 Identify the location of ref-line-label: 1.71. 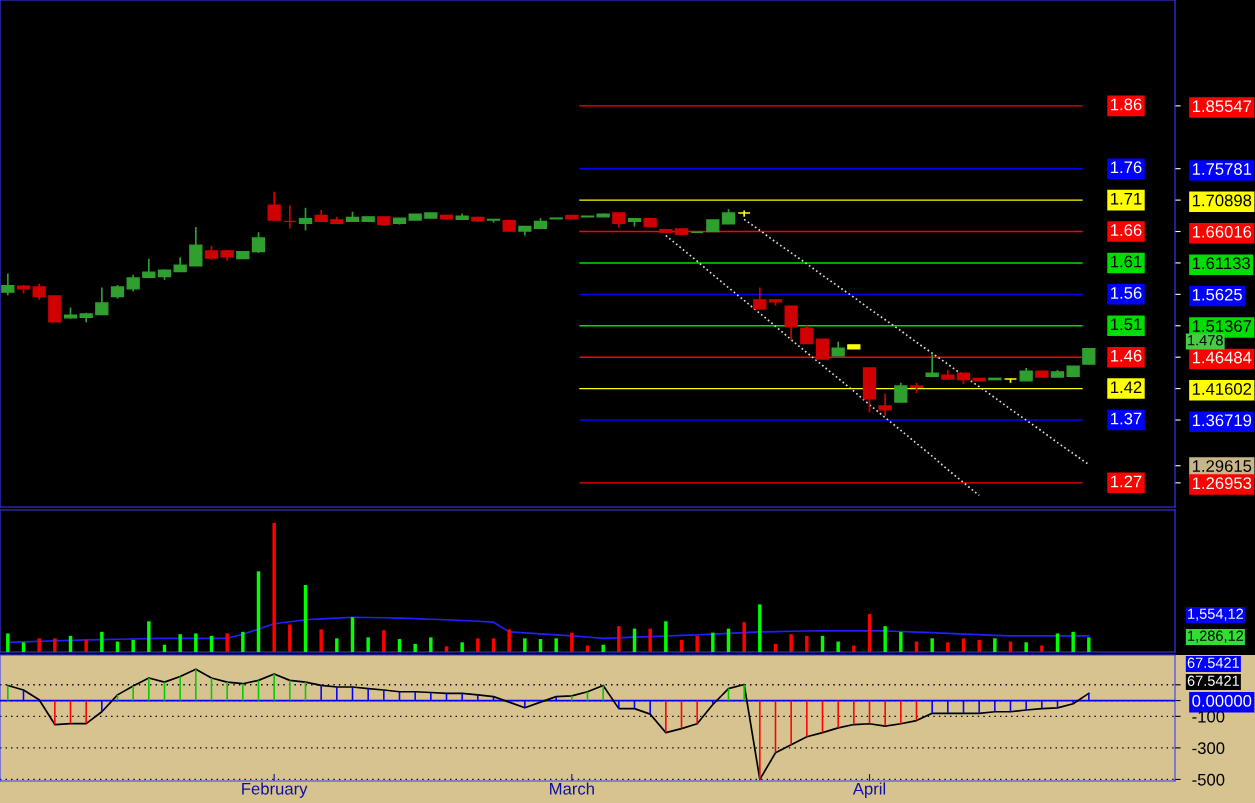
(1126, 198).